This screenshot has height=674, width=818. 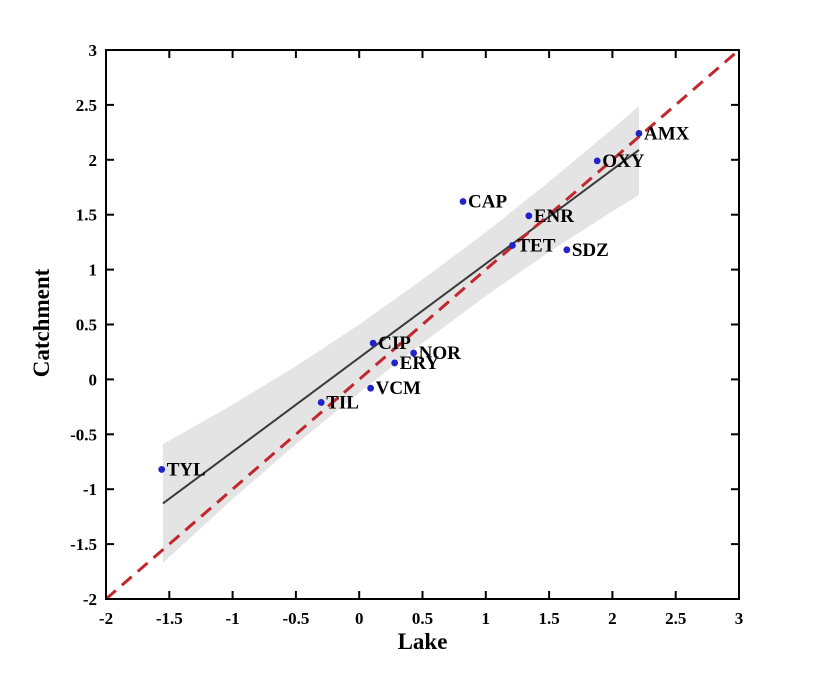 I want to click on x-tick-label: 1.5, so click(x=548, y=618).